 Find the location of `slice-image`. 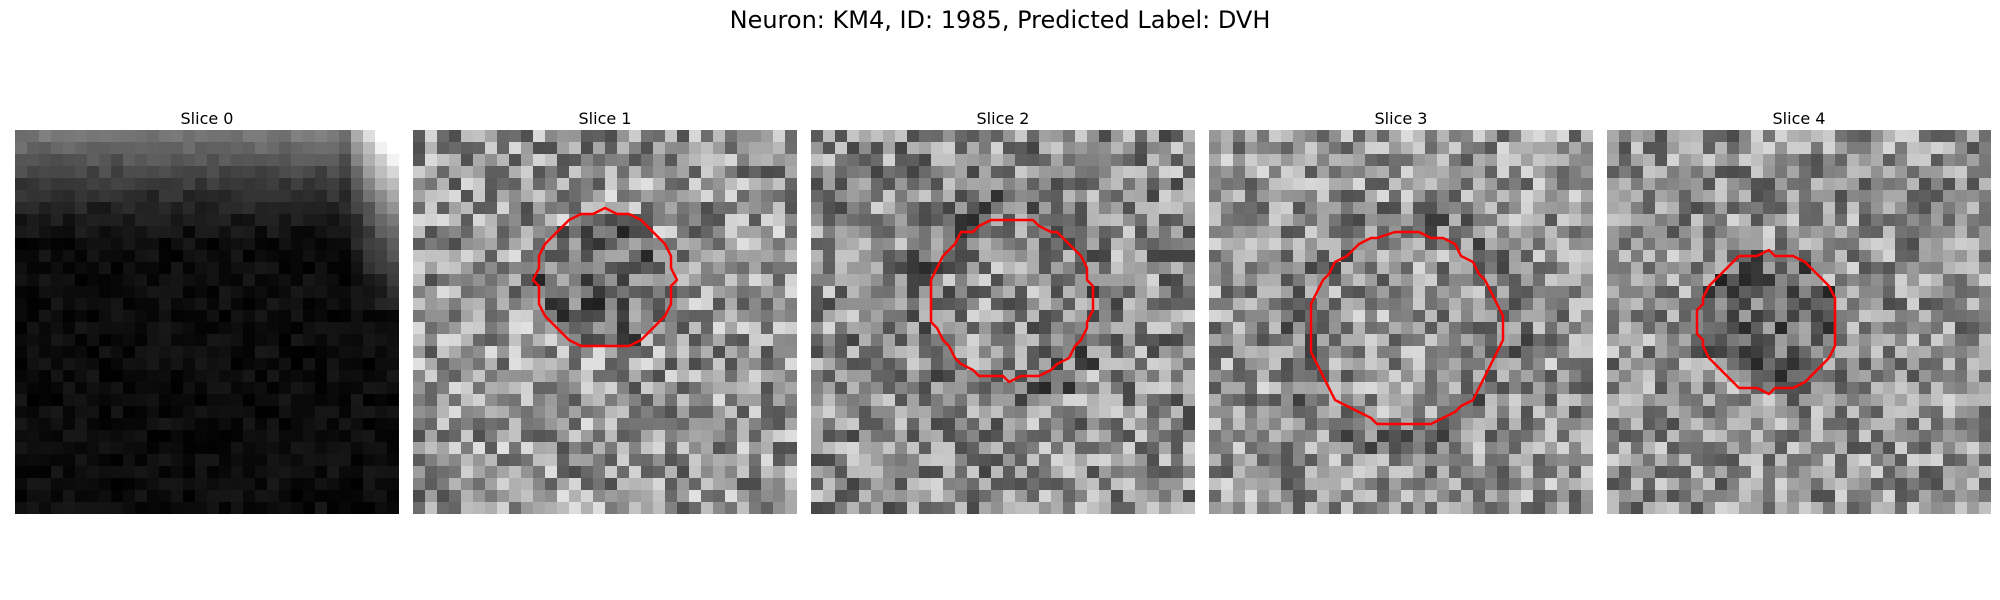

slice-image is located at coordinates (605, 322).